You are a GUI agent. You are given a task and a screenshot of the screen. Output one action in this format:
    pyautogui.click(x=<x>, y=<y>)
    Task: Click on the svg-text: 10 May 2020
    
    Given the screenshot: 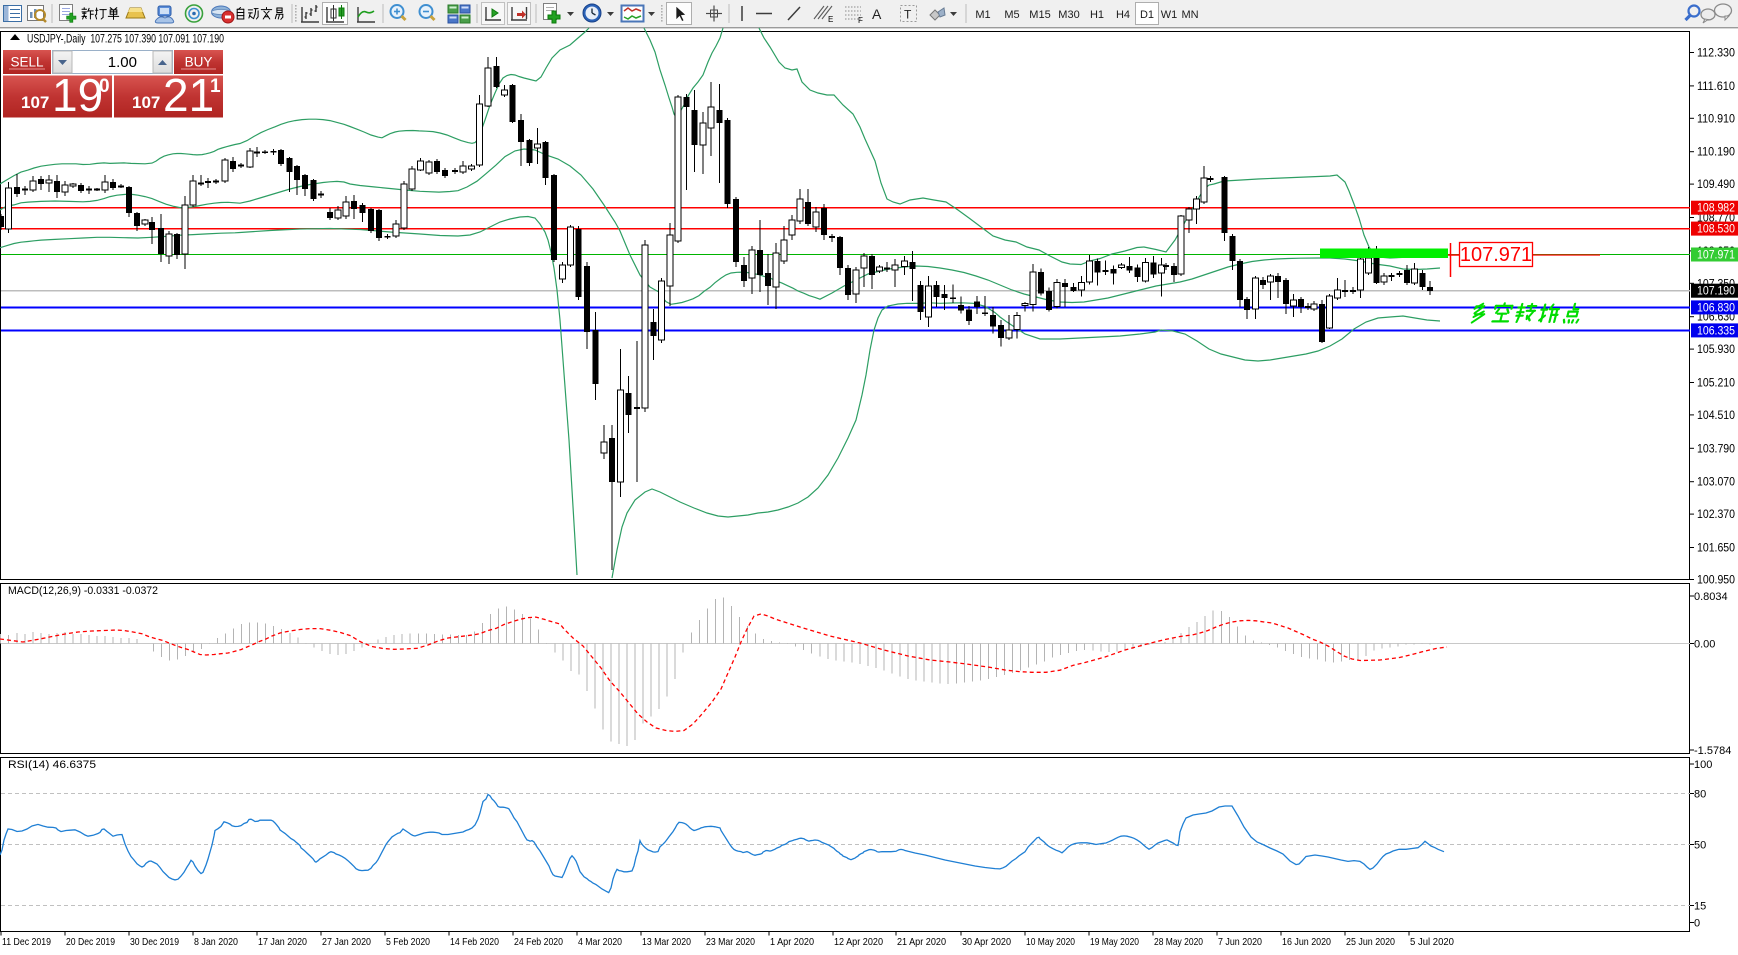 What is the action you would take?
    pyautogui.click(x=1050, y=942)
    